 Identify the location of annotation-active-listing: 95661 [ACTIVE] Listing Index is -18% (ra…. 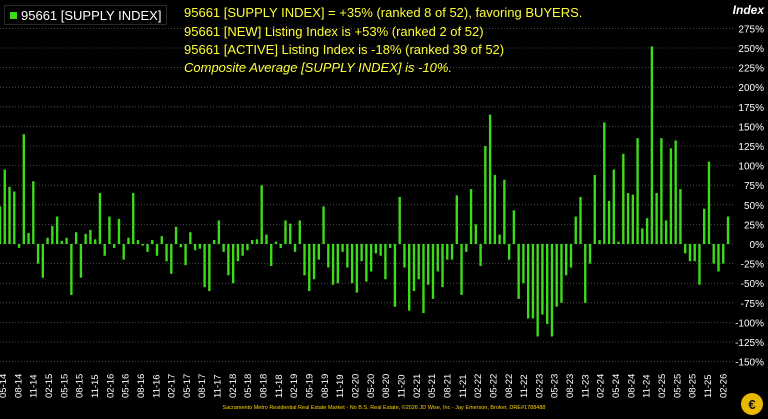
(344, 49).